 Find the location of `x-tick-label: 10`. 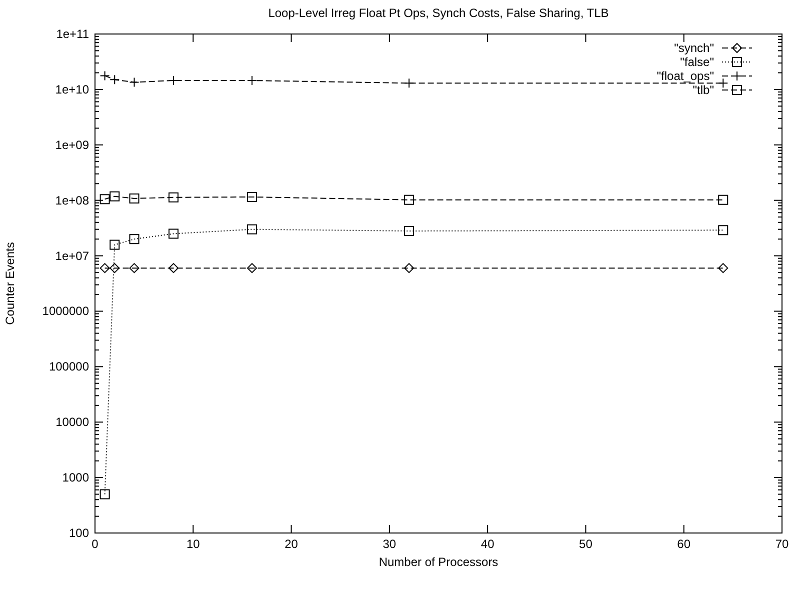

x-tick-label: 10 is located at coordinates (193, 544).